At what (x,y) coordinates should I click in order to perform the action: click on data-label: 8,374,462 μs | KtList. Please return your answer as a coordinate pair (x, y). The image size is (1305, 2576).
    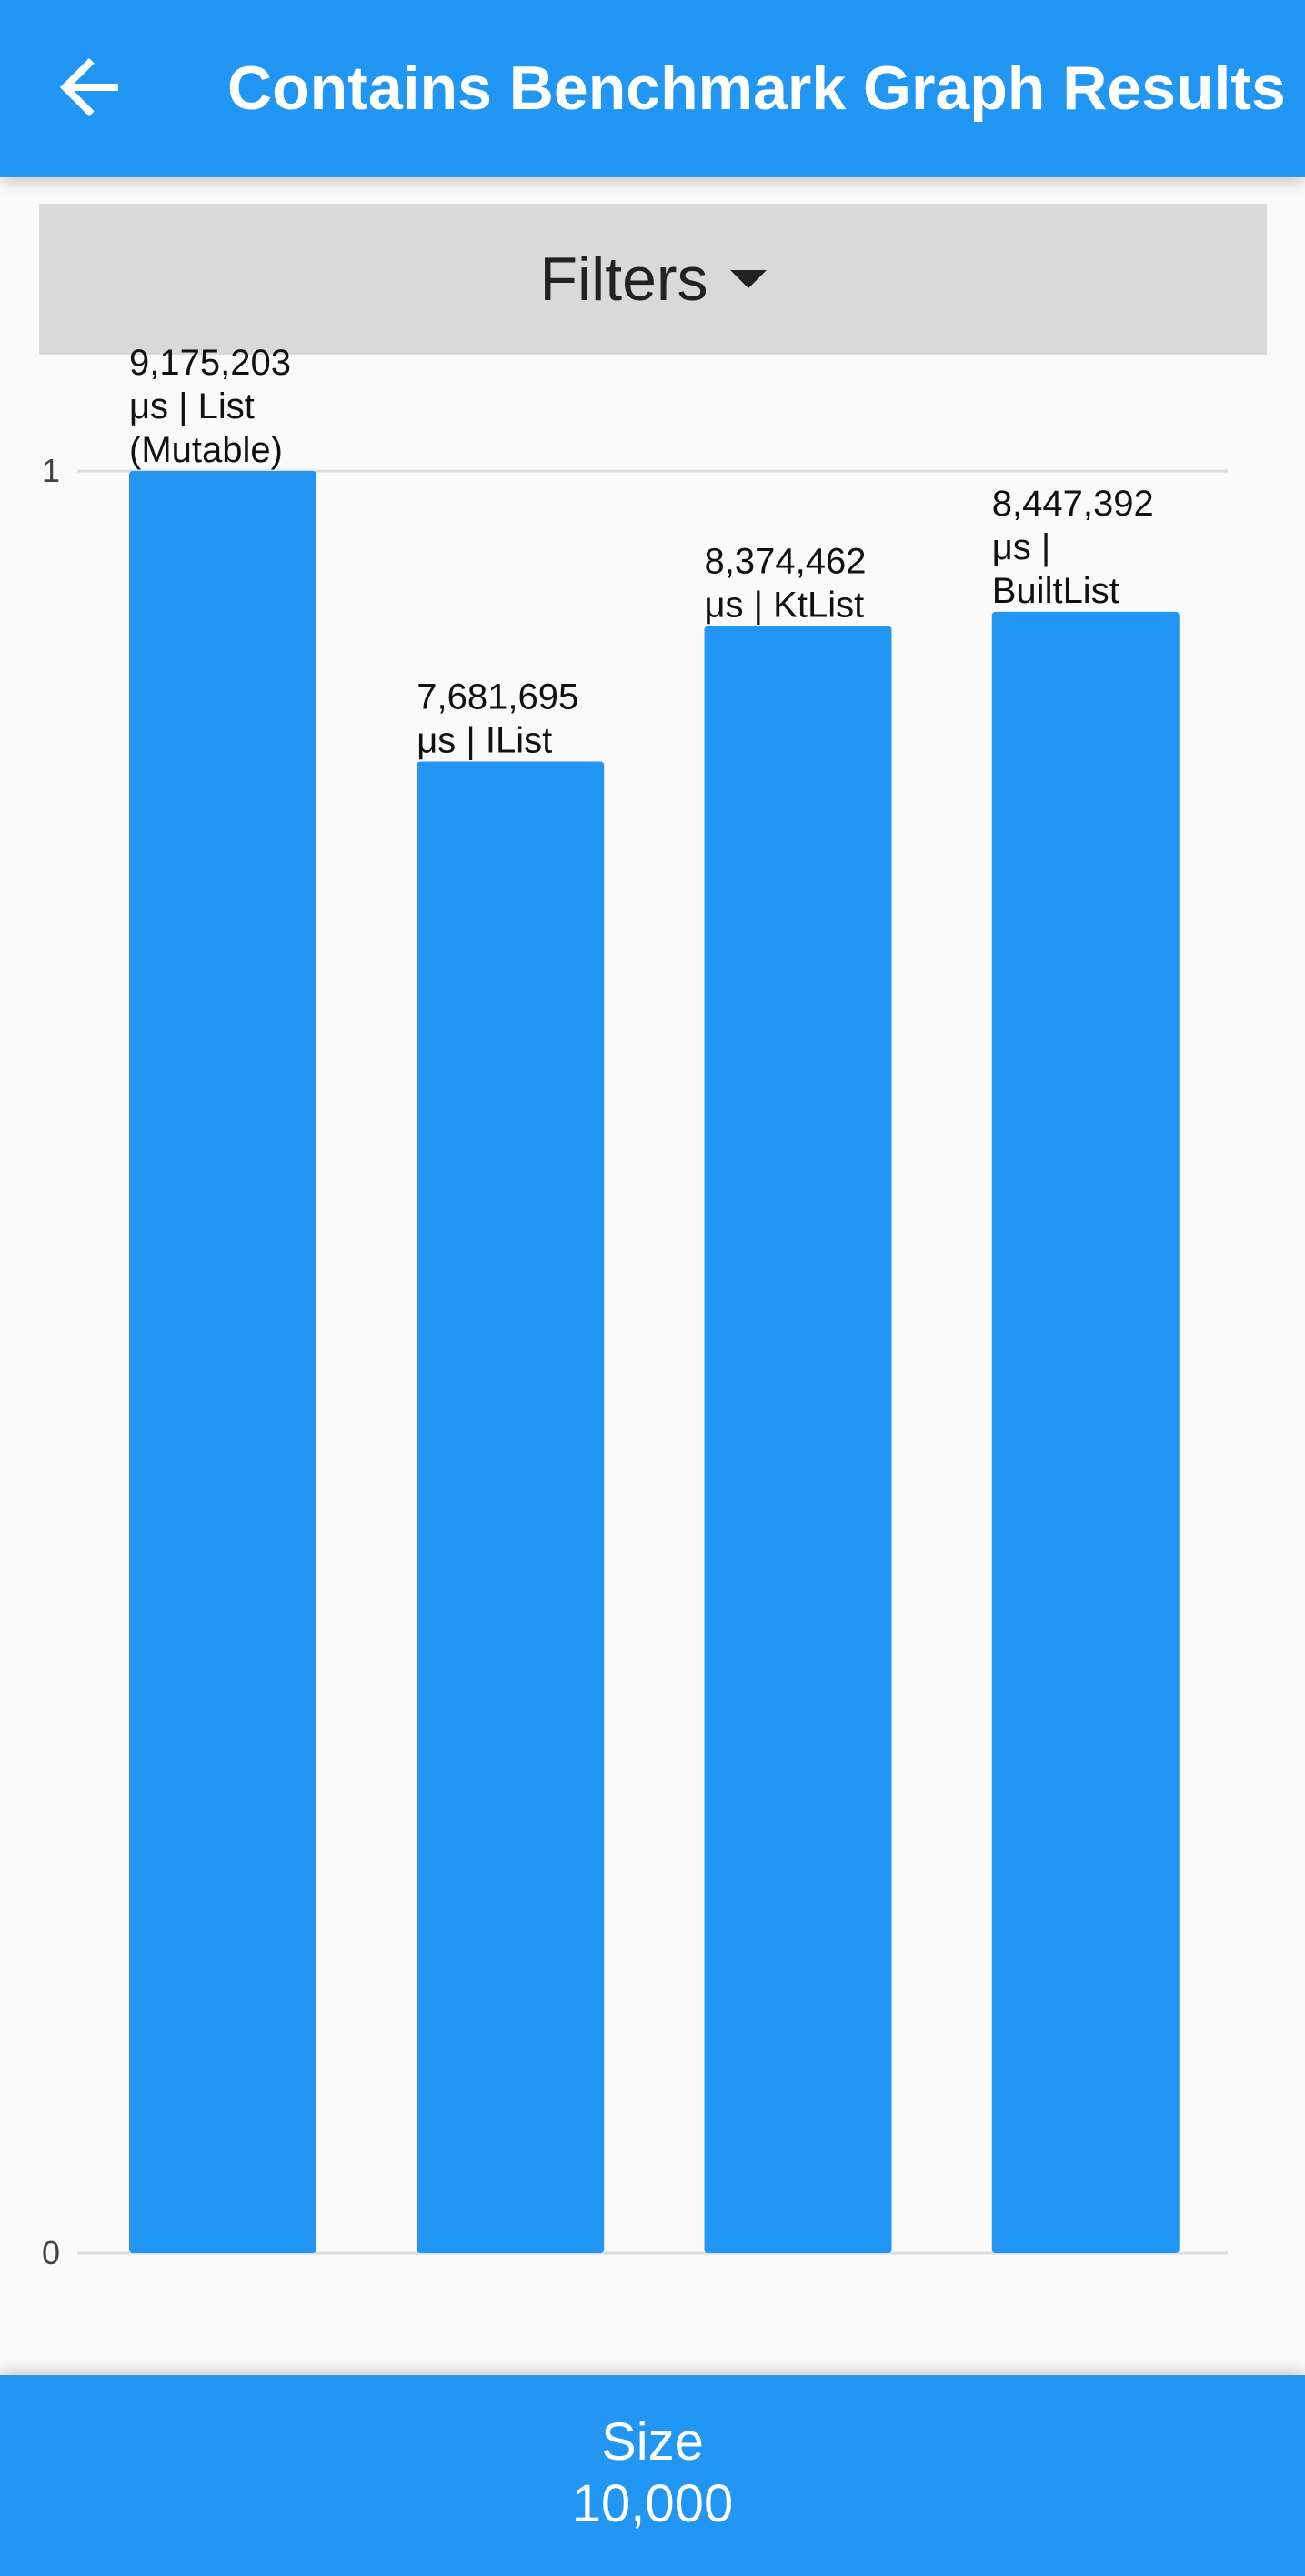
    Looking at the image, I should click on (786, 584).